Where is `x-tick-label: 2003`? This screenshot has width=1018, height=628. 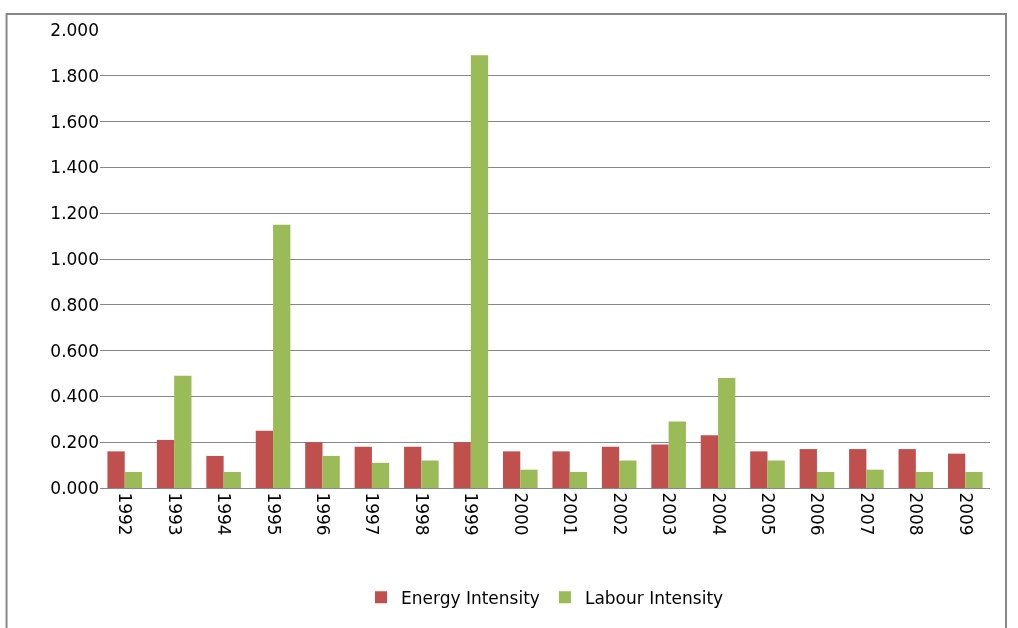
x-tick-label: 2003 is located at coordinates (669, 514).